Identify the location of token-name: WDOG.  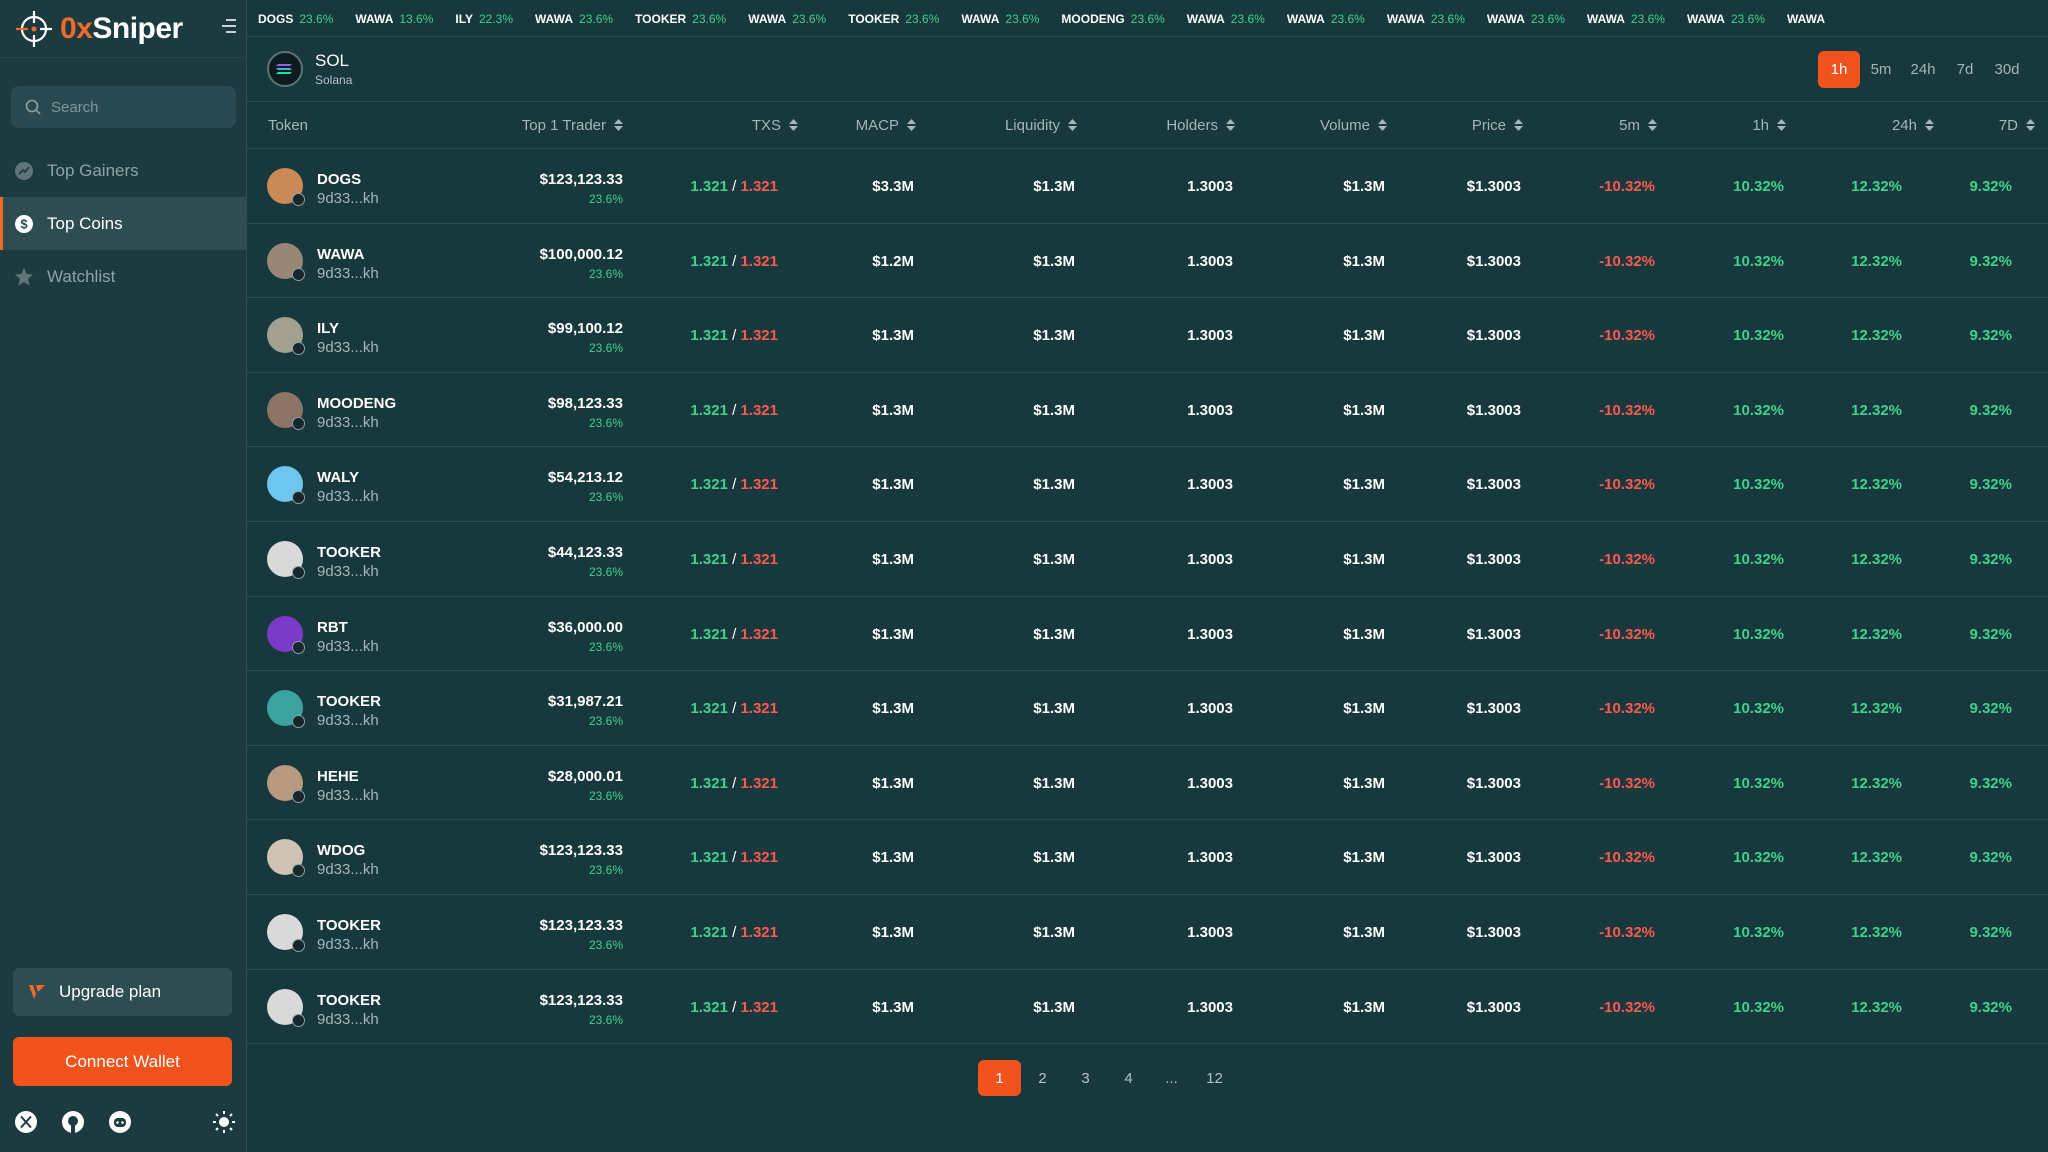
(341, 851).